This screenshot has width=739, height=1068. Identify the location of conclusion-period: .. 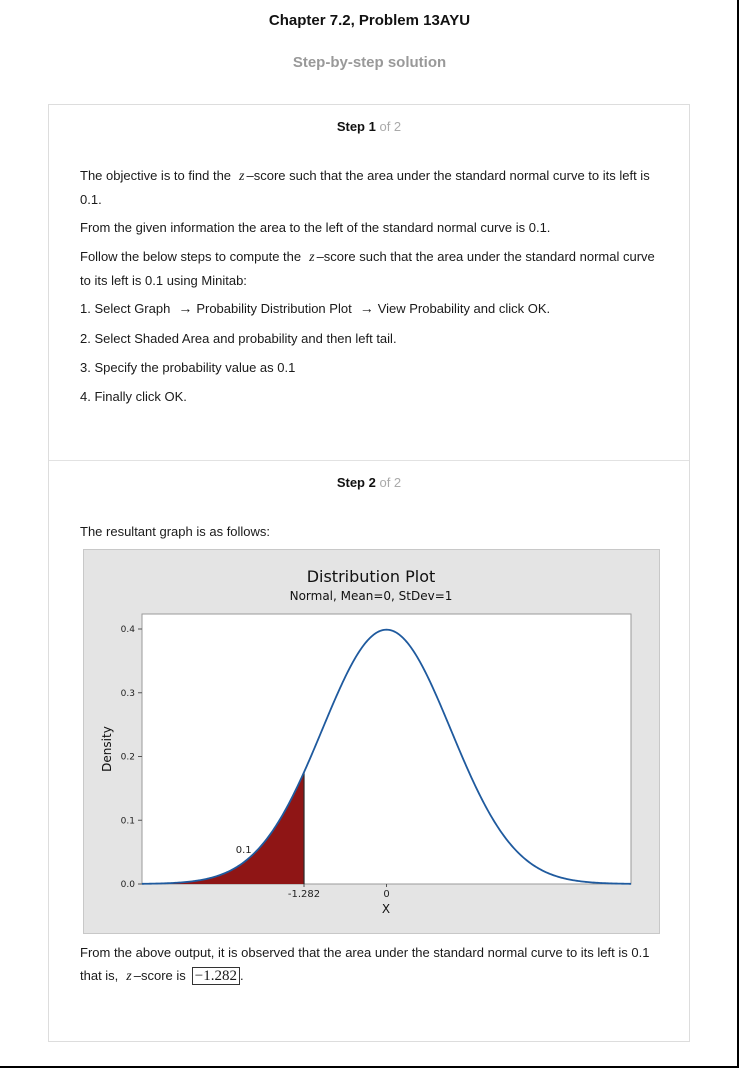
(242, 975).